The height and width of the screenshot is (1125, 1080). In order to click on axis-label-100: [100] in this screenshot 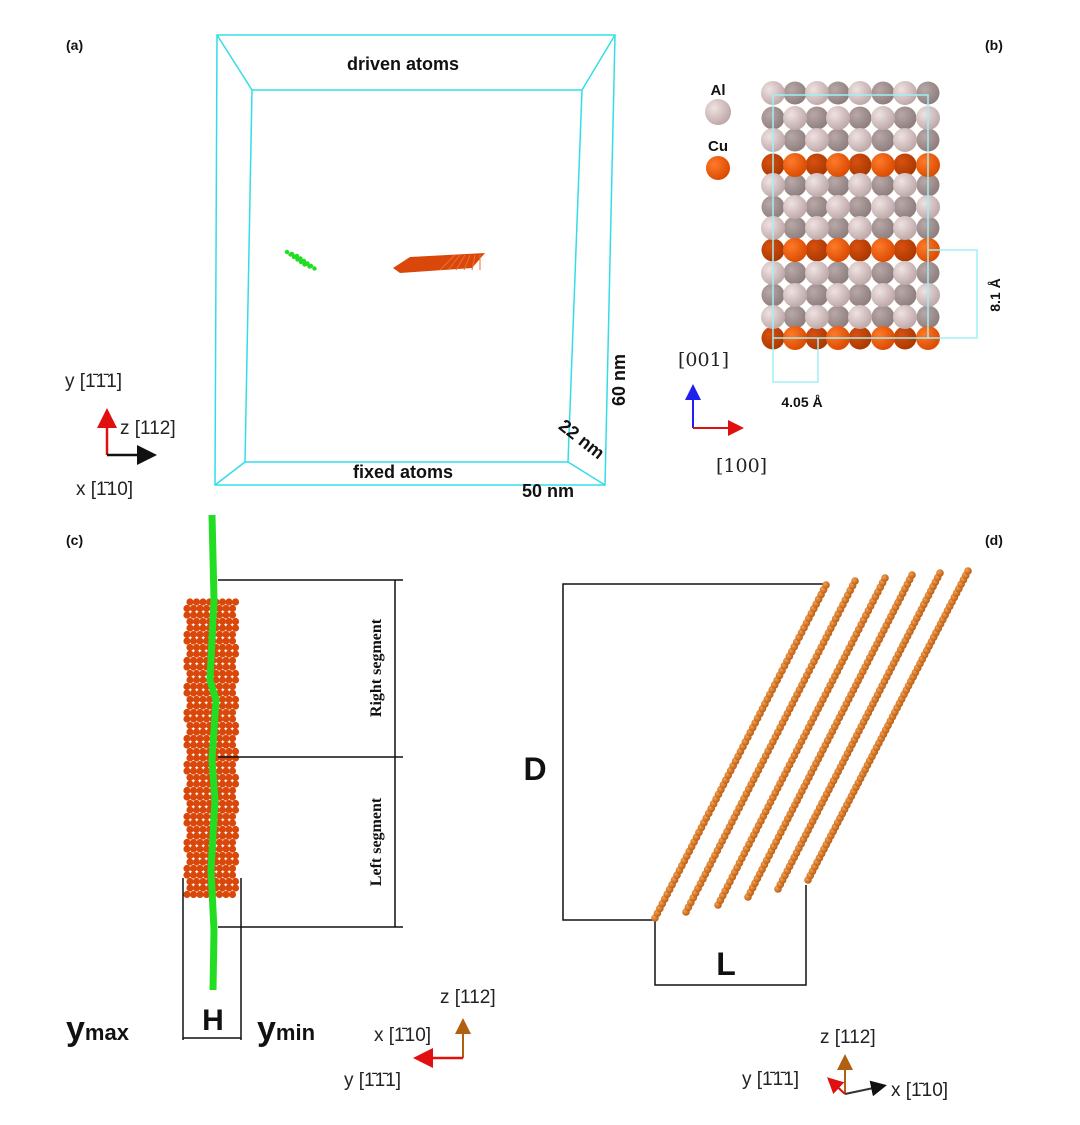, I will do `click(741, 466)`.